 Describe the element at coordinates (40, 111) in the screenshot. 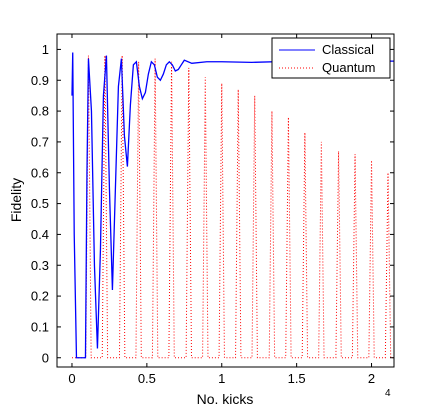

I see `y-tick-label: 0.8` at that location.